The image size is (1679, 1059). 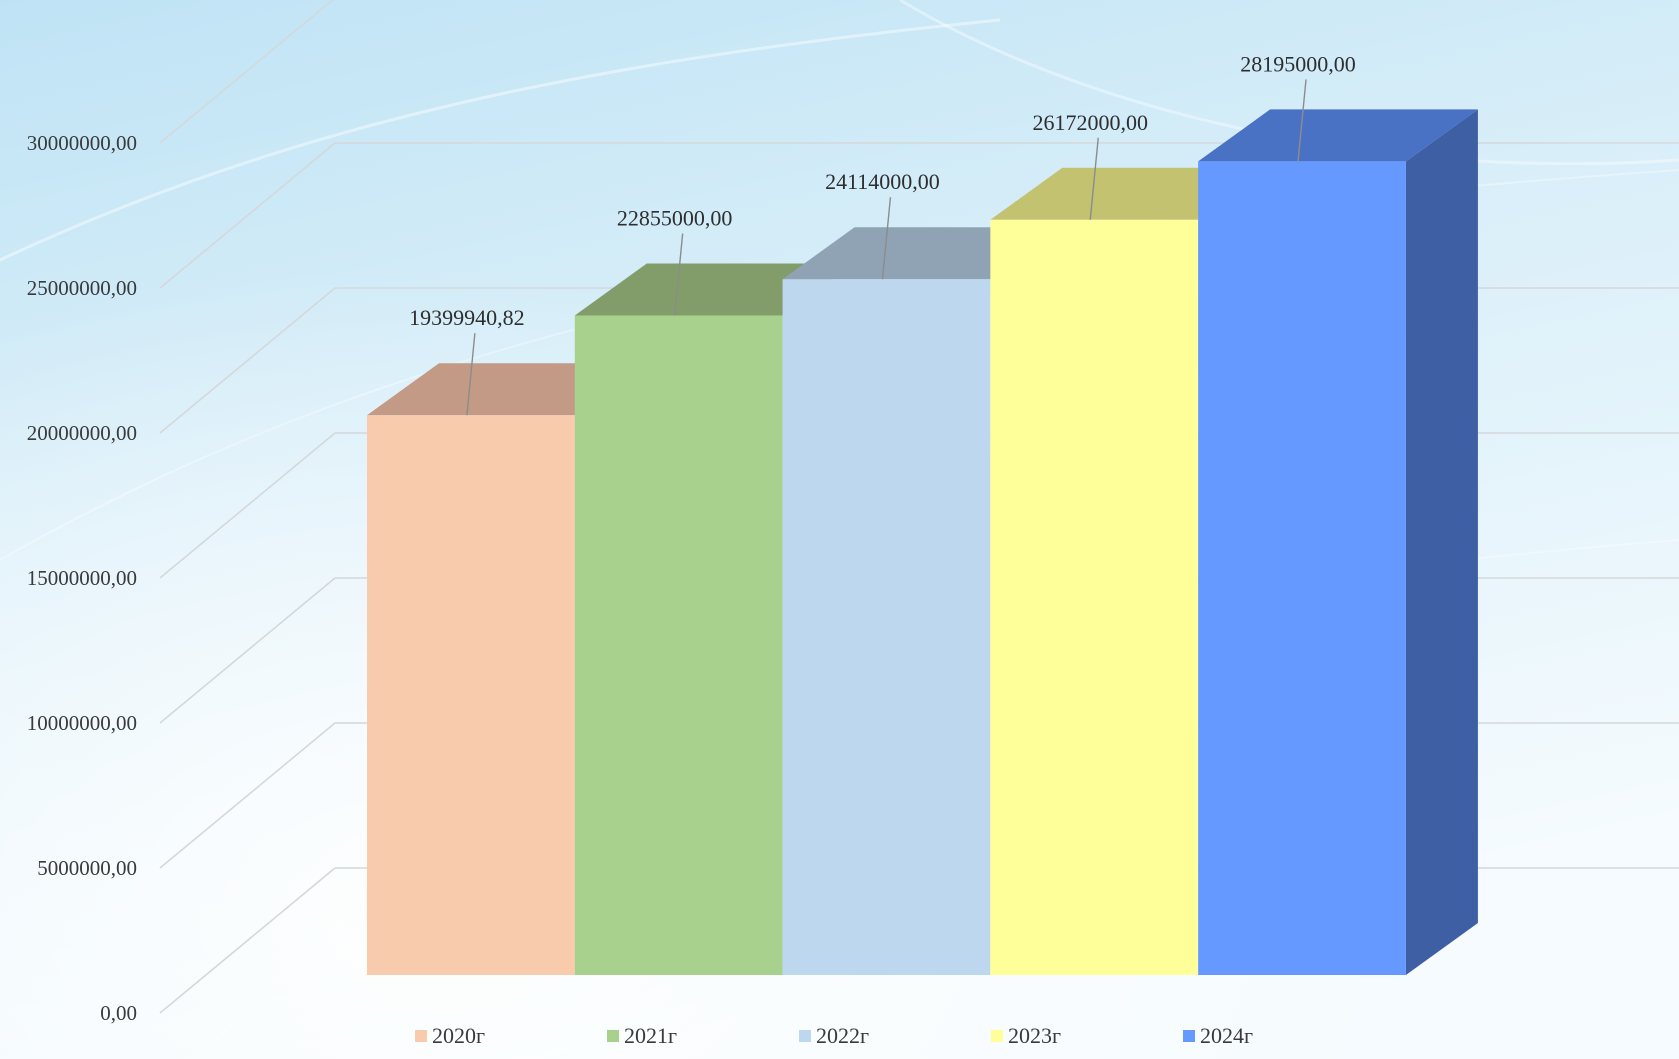 What do you see at coordinates (1226, 1035) in the screenshot?
I see `legend-label-2024г: 2024г` at bounding box center [1226, 1035].